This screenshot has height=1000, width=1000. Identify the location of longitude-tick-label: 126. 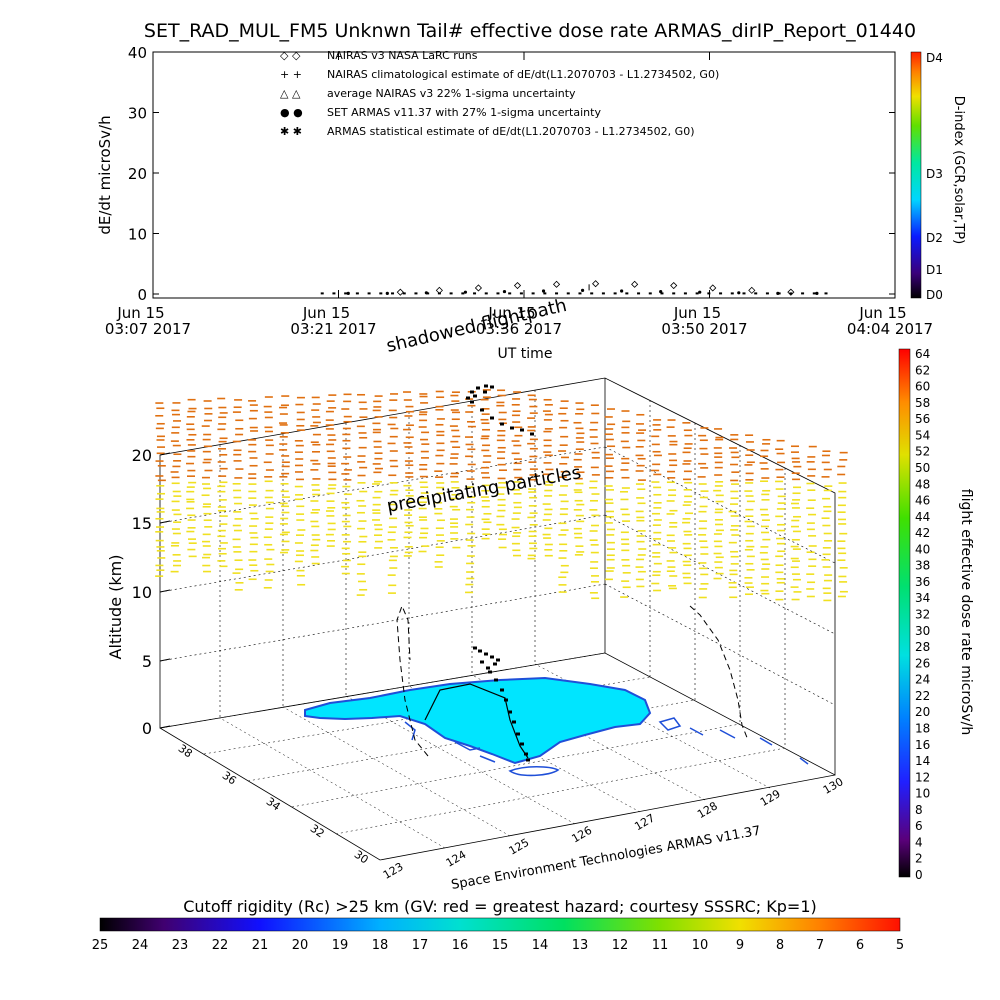
(581, 835).